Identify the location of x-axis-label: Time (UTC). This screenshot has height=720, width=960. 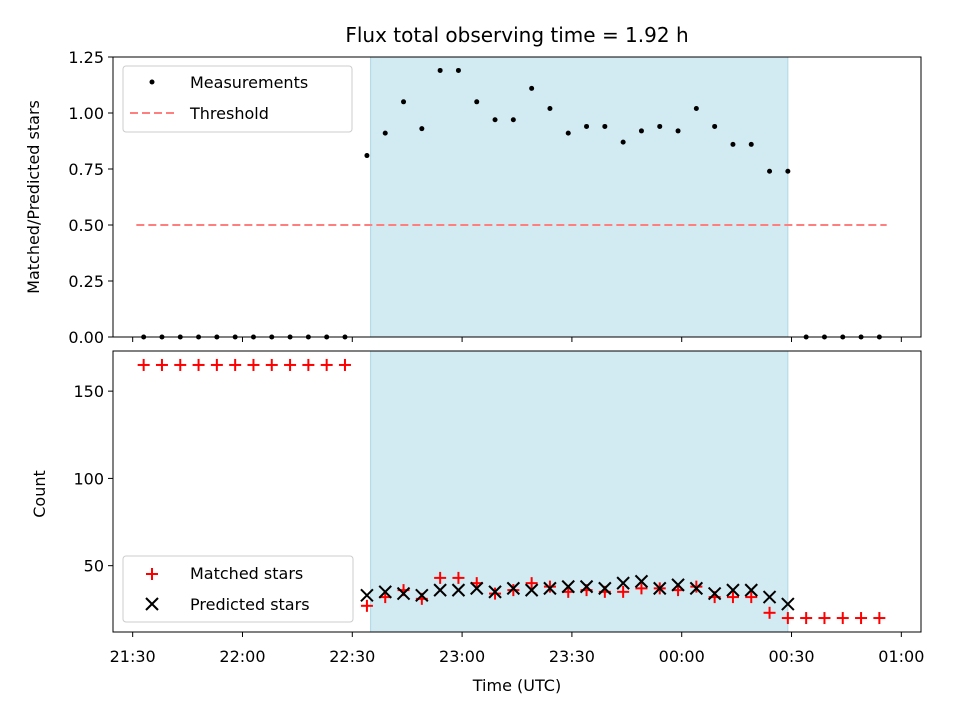
(516, 685).